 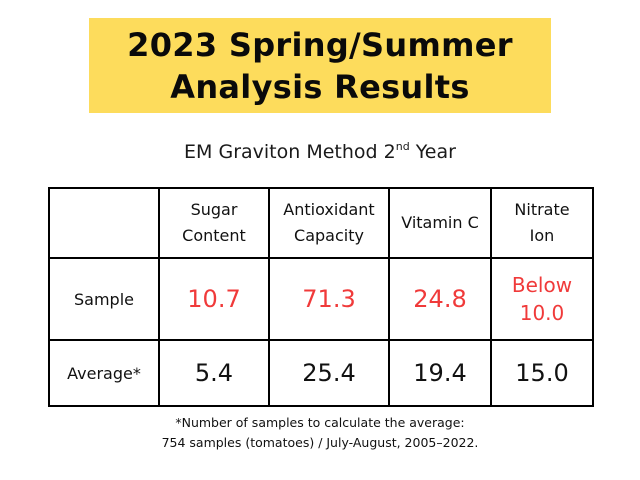 I want to click on sample-vitamin-c-value: 24.8, so click(x=440, y=299).